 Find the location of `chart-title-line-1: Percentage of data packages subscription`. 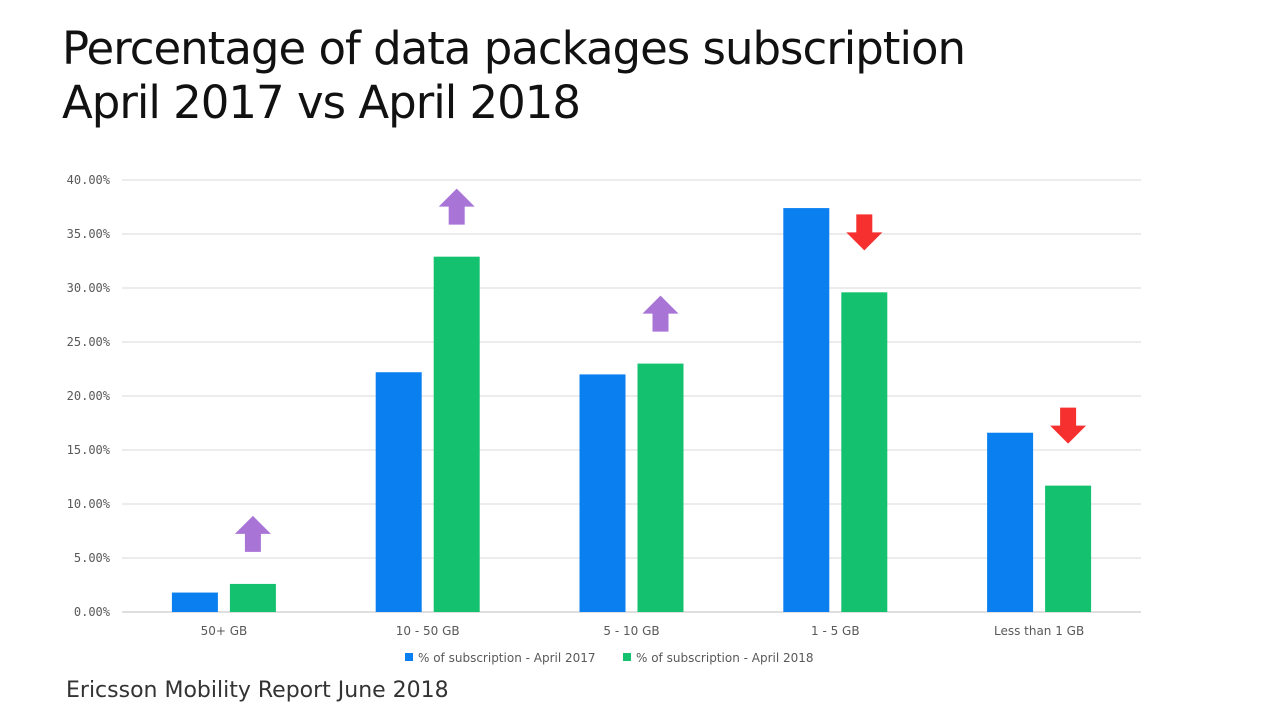

chart-title-line-1: Percentage of data packages subscription is located at coordinates (514, 48).